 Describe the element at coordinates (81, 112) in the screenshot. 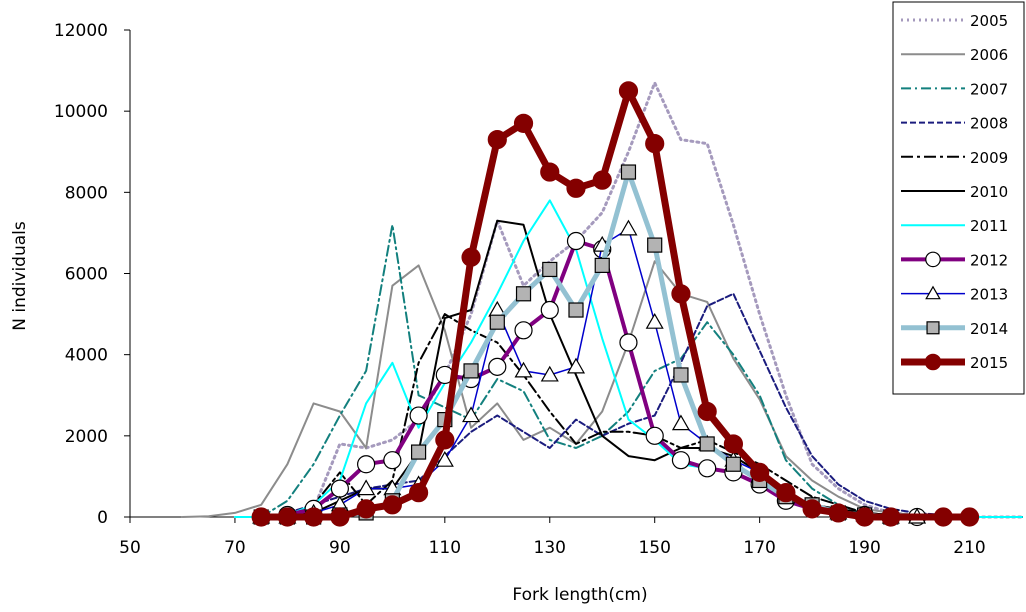

I see `y-tick-label: 10000` at that location.